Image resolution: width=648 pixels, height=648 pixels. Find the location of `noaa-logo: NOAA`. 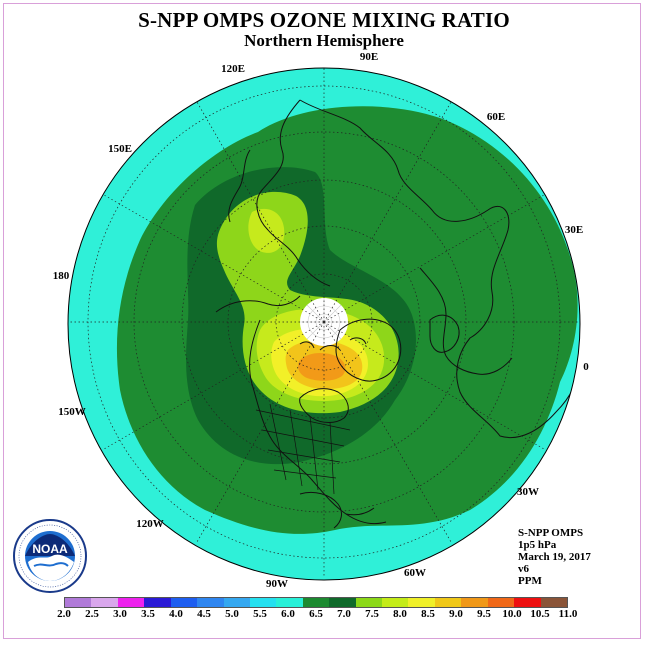

noaa-logo: NOAA is located at coordinates (50, 556).